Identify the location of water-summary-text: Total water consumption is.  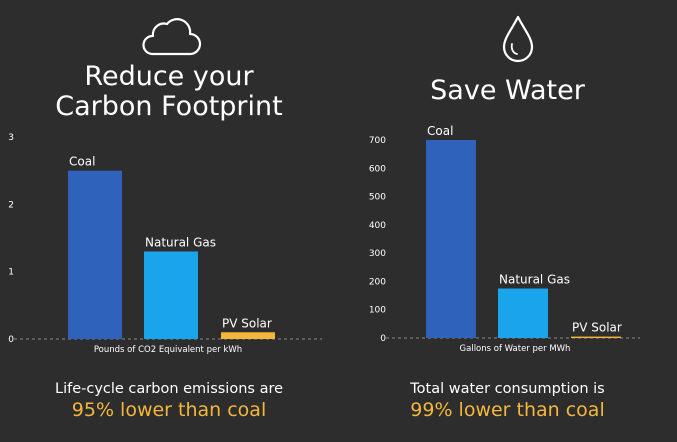
(507, 389).